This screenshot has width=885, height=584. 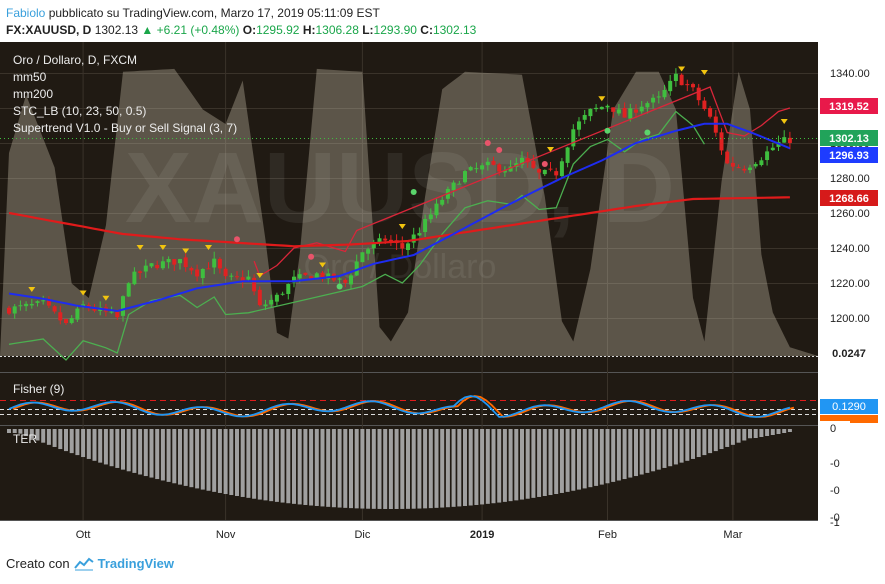 I want to click on fisher-badge-2-bg, so click(x=849, y=419).